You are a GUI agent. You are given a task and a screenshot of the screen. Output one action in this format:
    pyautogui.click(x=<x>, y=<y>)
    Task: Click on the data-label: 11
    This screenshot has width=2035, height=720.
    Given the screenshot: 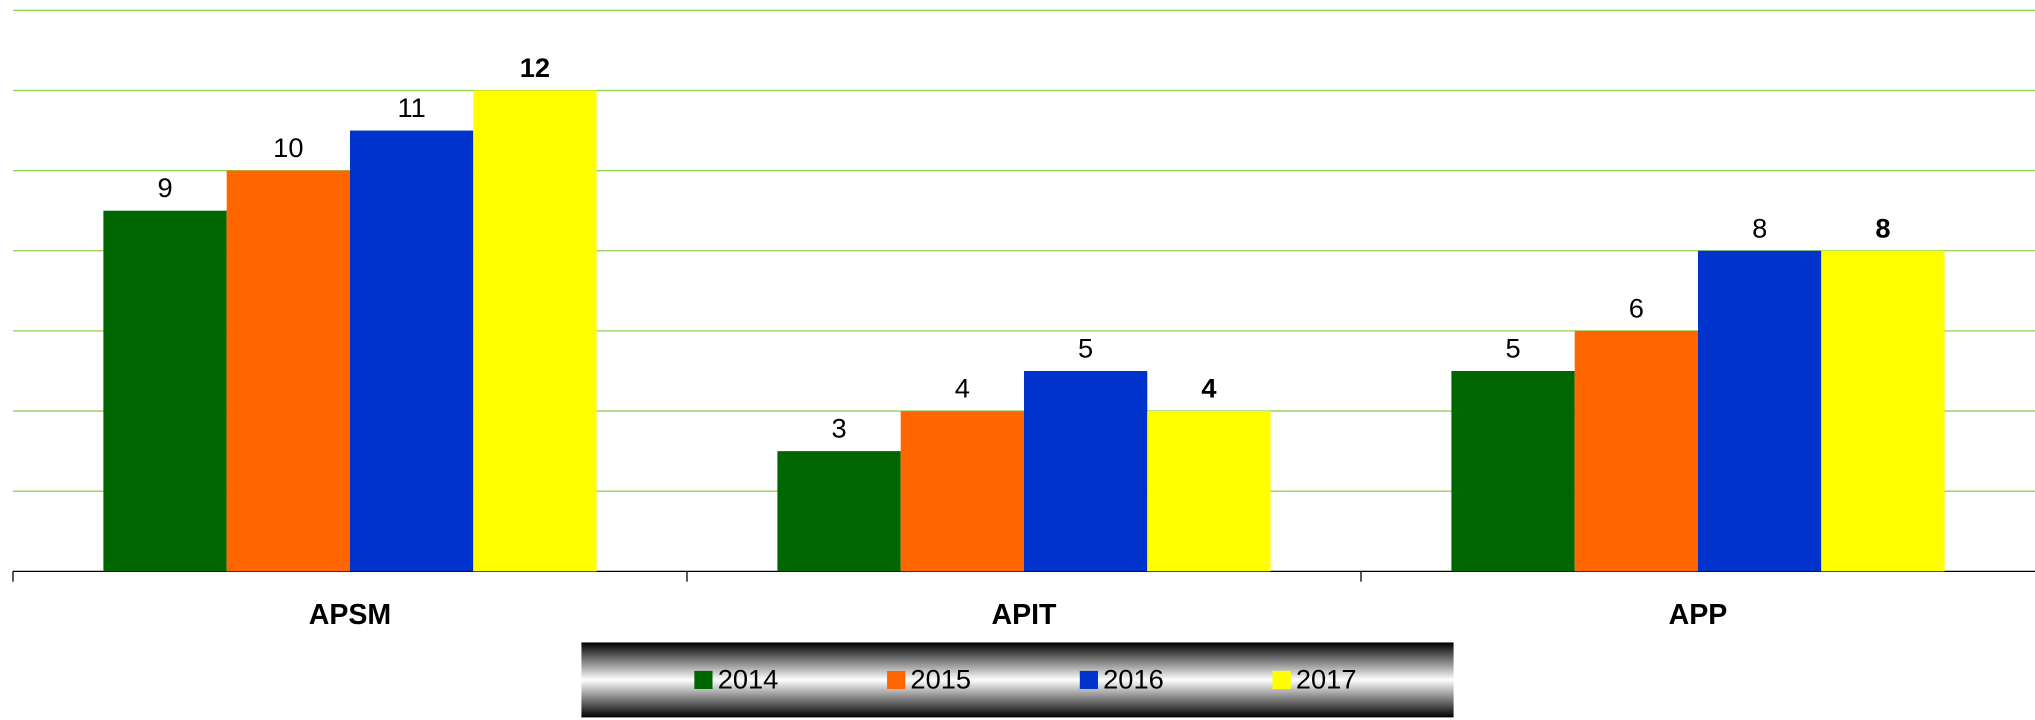 What is the action you would take?
    pyautogui.click(x=411, y=107)
    